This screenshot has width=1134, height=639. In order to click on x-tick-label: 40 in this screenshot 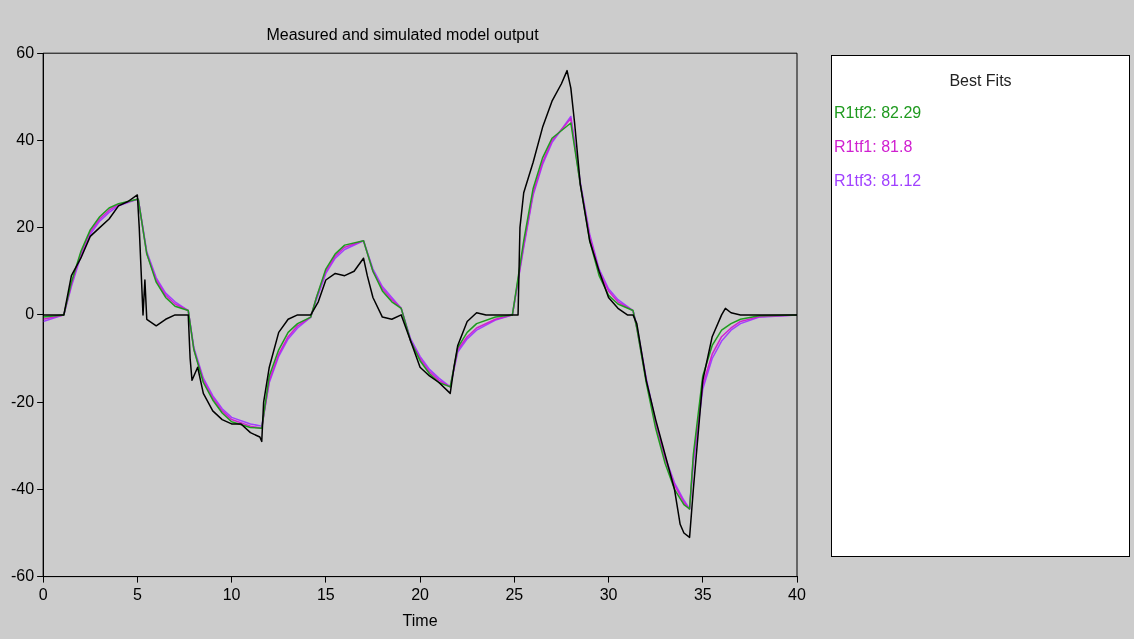, I will do `click(797, 594)`.